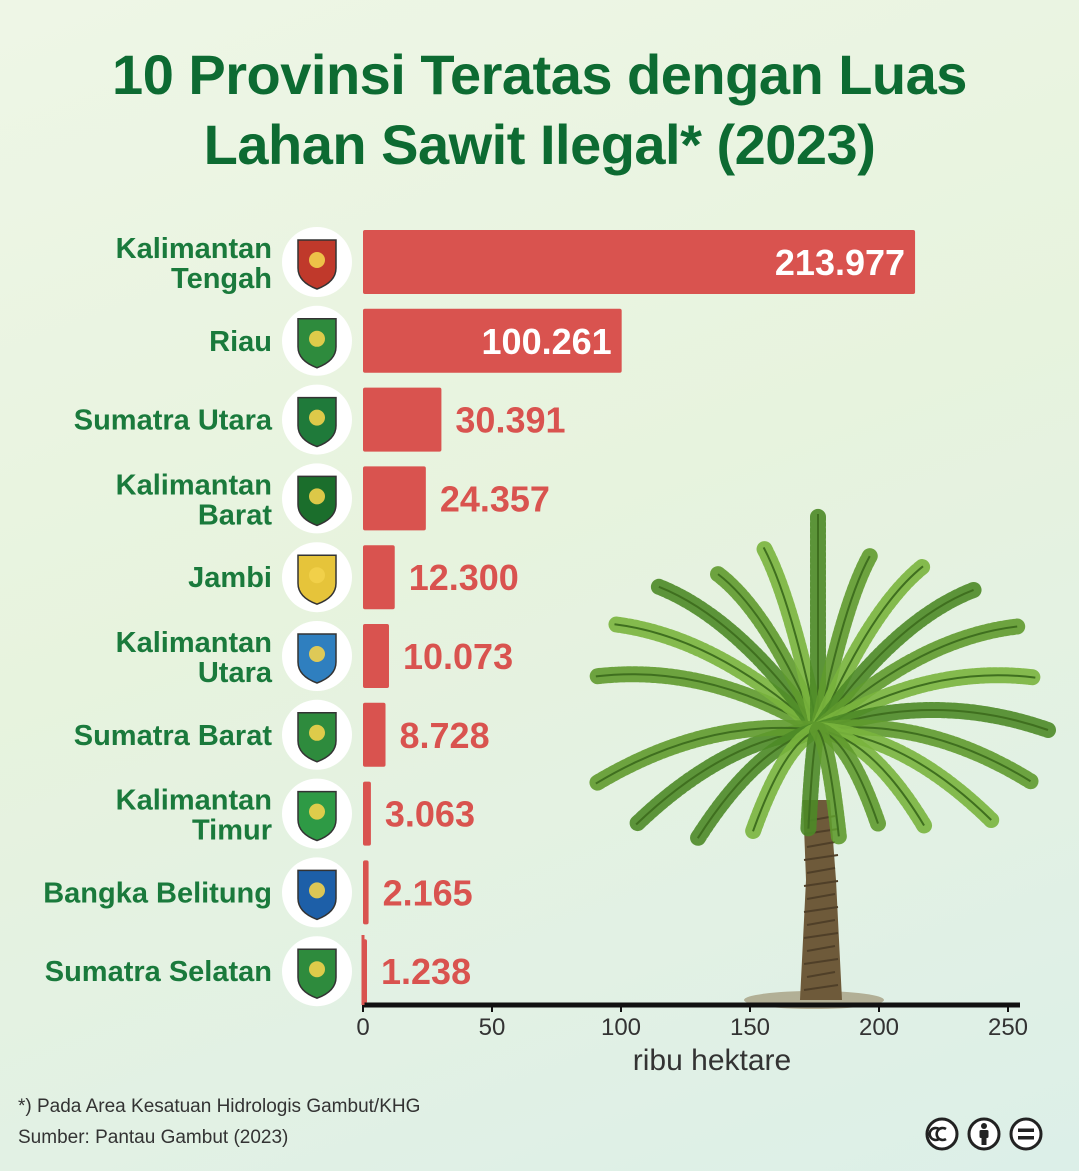 Image resolution: width=1079 pixels, height=1171 pixels. I want to click on province-label-line: Bangka Belitung, so click(157, 893).